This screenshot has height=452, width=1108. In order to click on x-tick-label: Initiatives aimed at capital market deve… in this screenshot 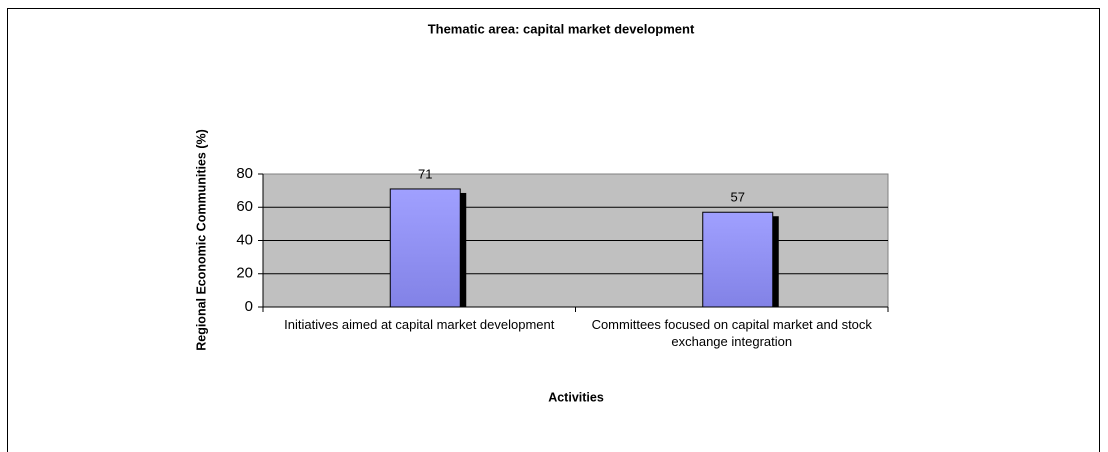, I will do `click(419, 324)`.